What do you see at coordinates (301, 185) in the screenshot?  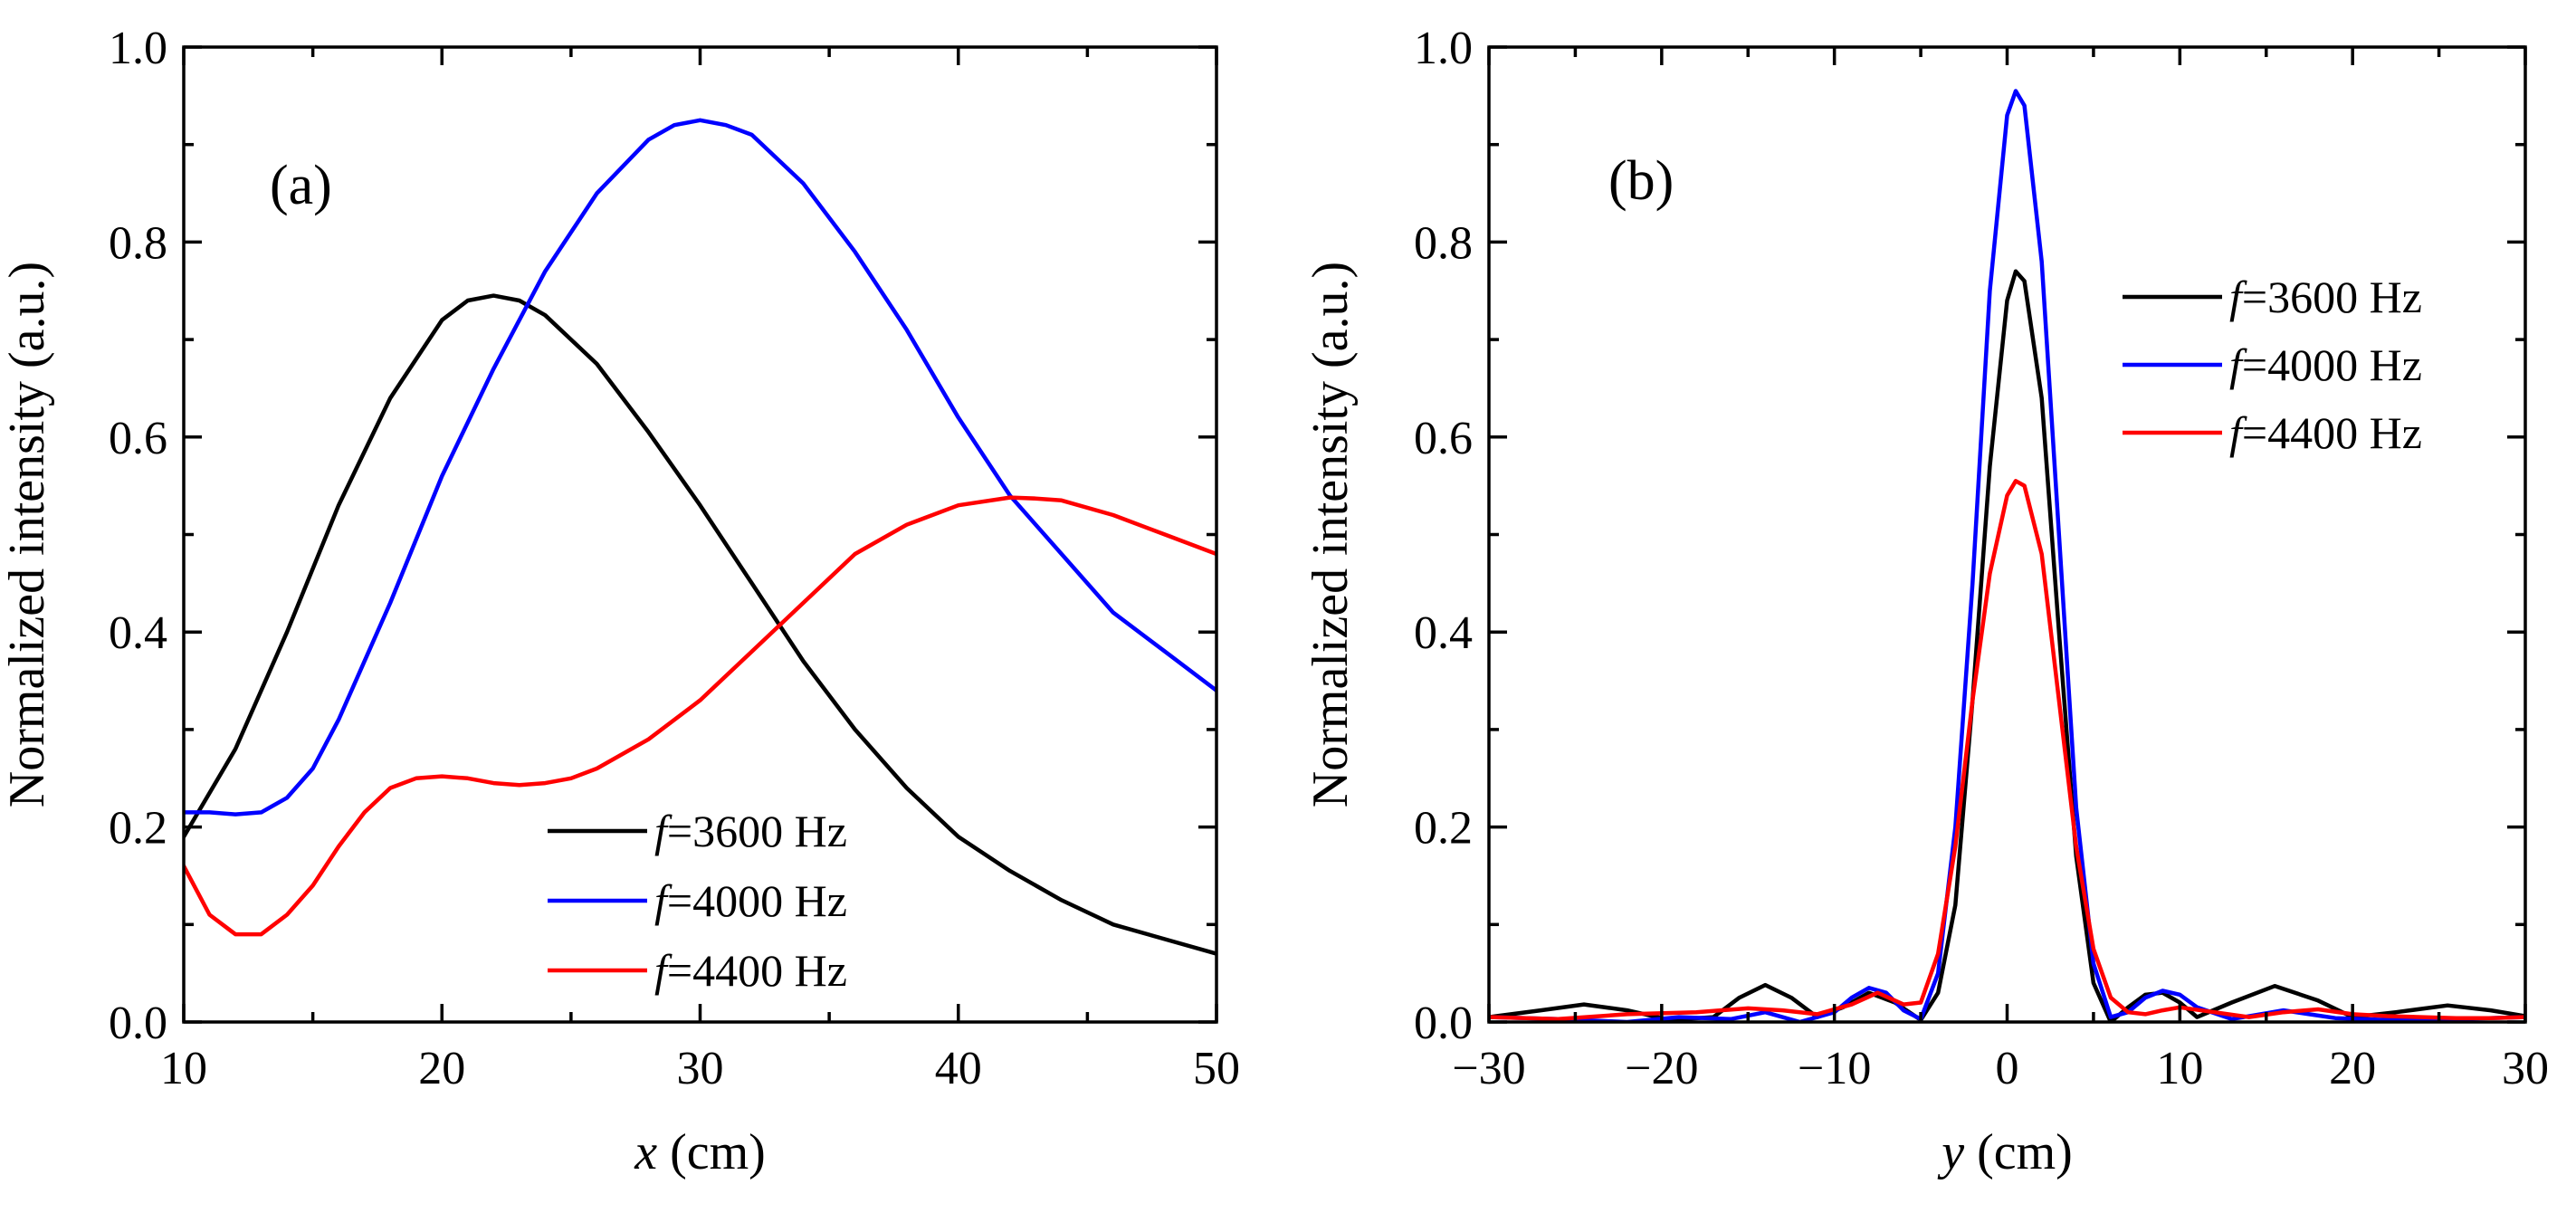 I see `panel-label: (a)` at bounding box center [301, 185].